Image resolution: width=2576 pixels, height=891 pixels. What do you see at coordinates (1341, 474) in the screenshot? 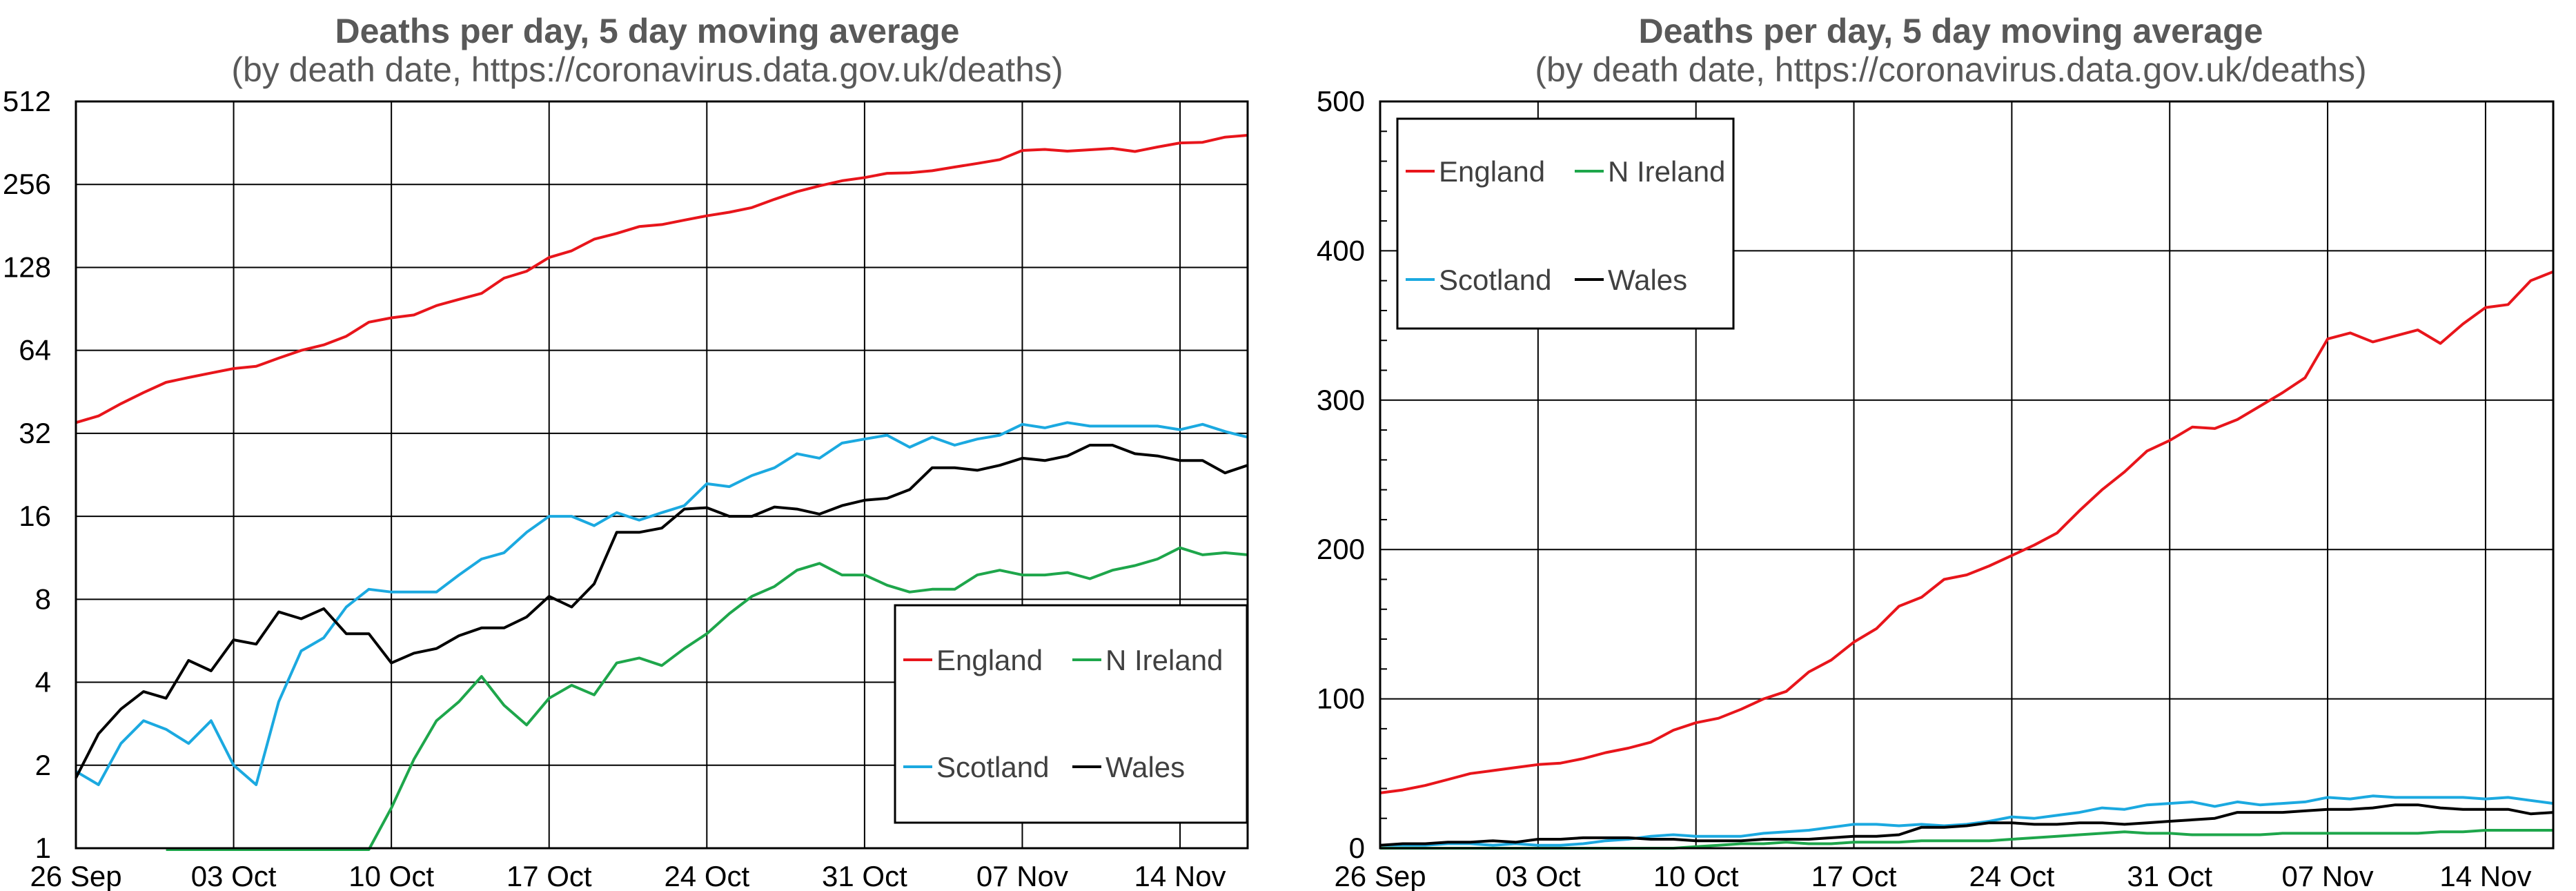
I see `y-axis-ticks: 0 100 200 300 400 500` at bounding box center [1341, 474].